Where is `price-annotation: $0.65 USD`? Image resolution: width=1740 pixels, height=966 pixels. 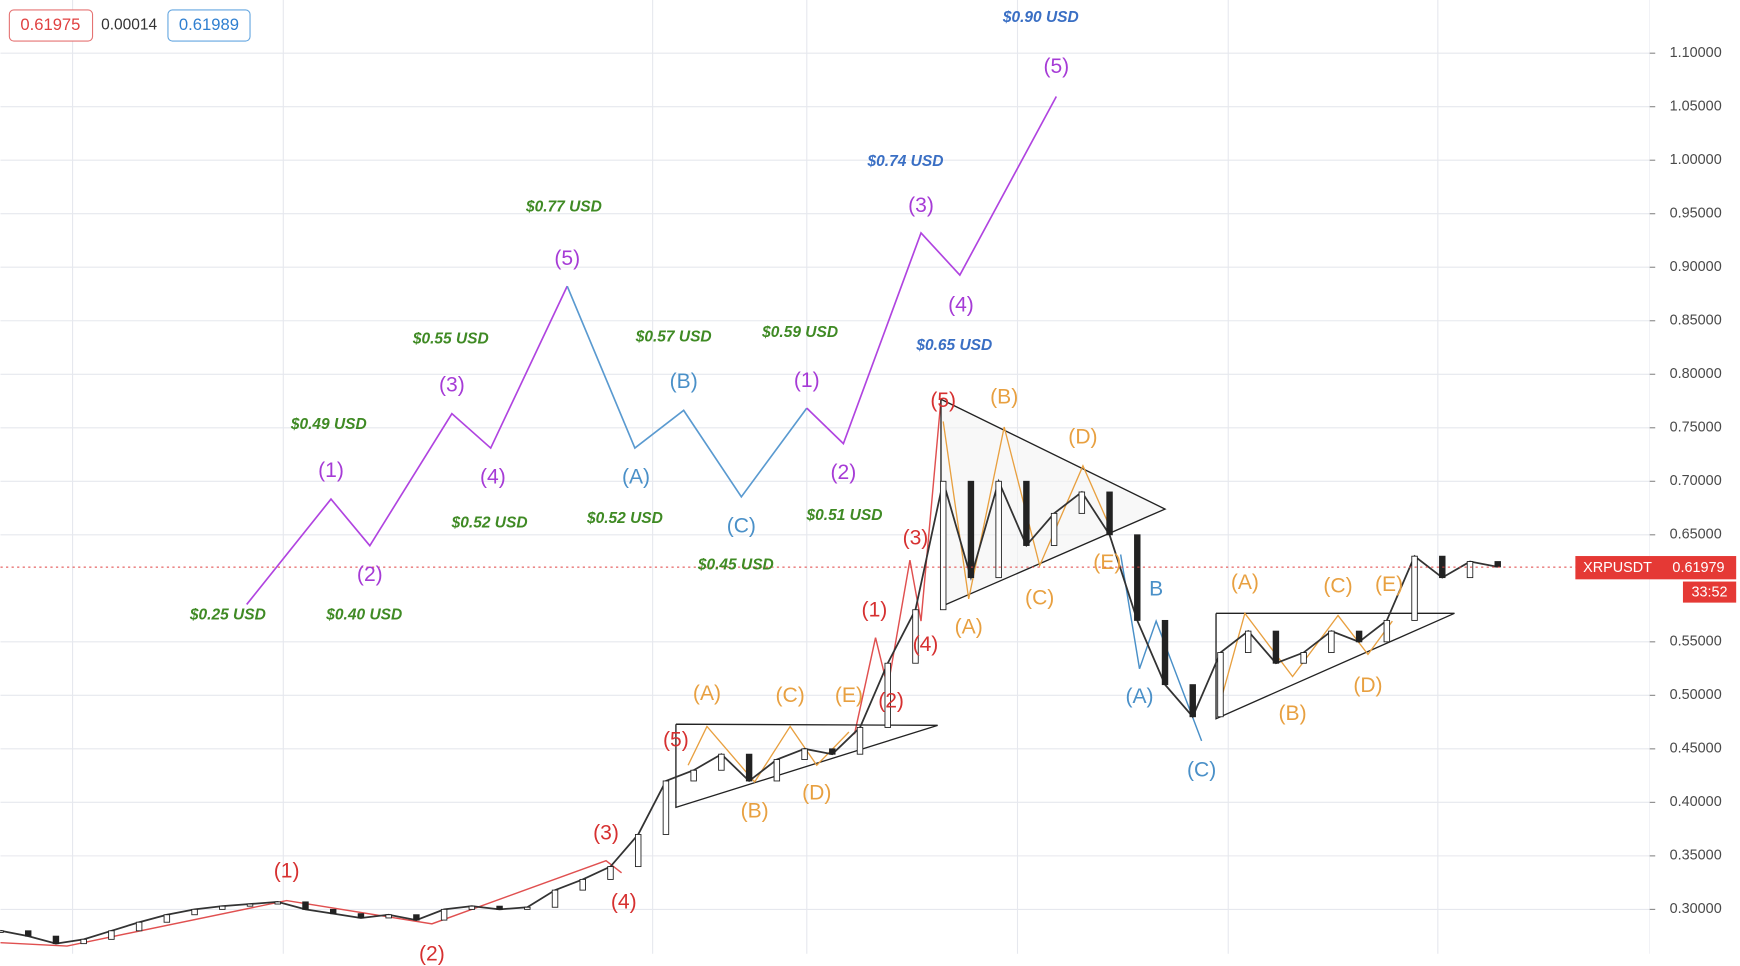
price-annotation: $0.65 USD is located at coordinates (953, 345).